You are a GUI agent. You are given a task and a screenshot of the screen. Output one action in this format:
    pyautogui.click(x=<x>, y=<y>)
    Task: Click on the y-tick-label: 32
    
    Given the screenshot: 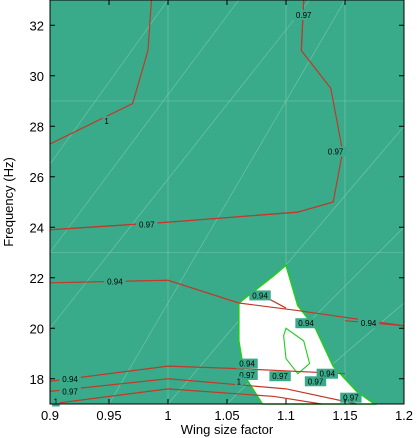 What is the action you would take?
    pyautogui.click(x=37, y=25)
    